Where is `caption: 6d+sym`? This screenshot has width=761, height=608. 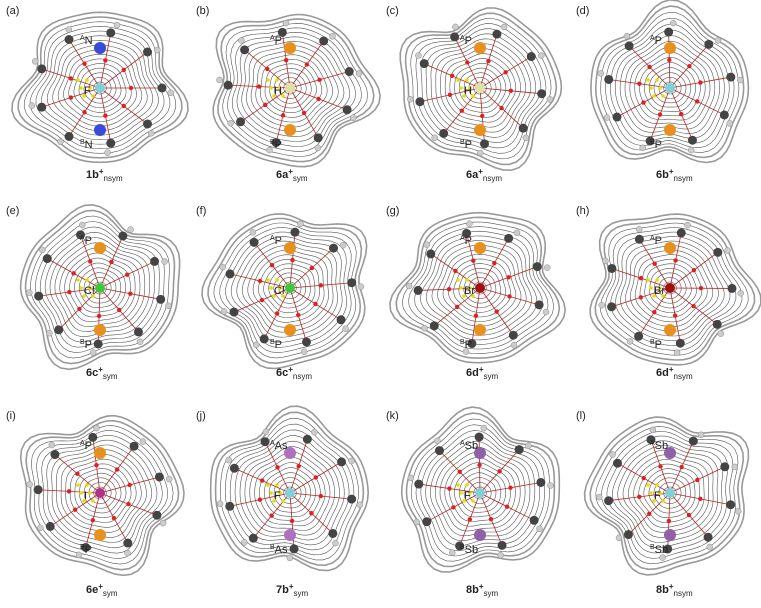
caption: 6d+sym is located at coordinates (482, 373).